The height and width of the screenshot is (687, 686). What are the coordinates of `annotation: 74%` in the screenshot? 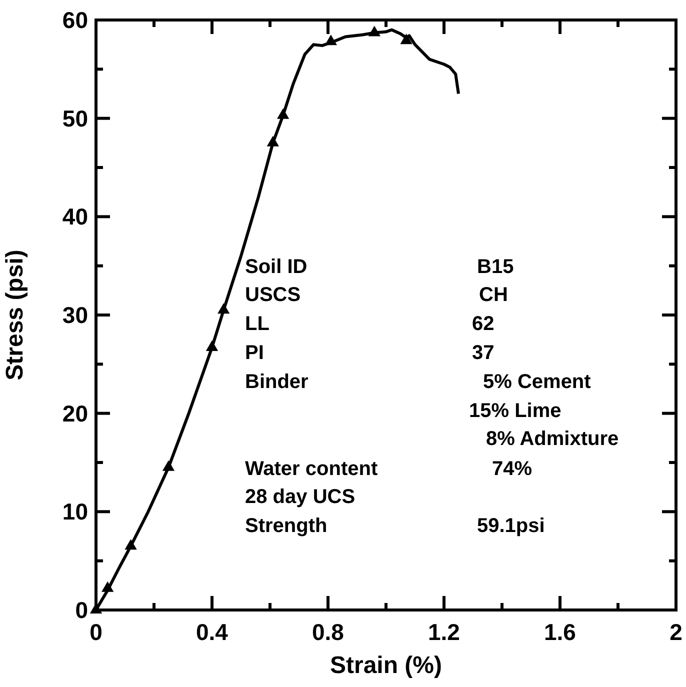 It's located at (512, 469).